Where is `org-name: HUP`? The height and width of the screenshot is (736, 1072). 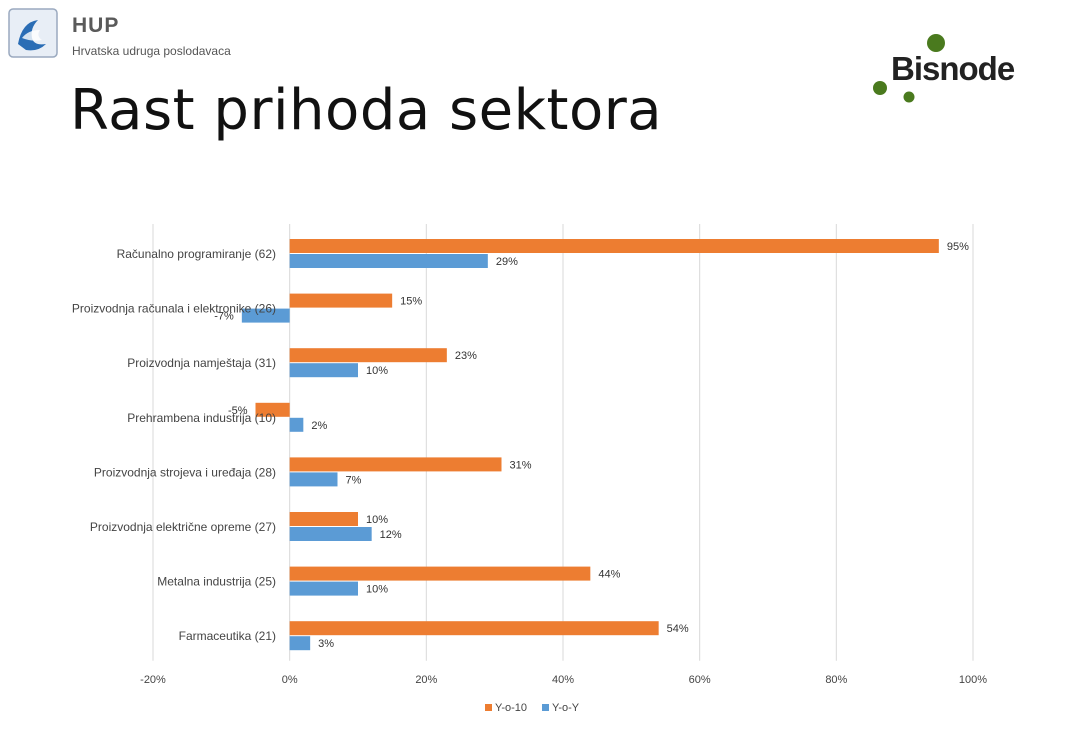
org-name: HUP is located at coordinates (96, 25).